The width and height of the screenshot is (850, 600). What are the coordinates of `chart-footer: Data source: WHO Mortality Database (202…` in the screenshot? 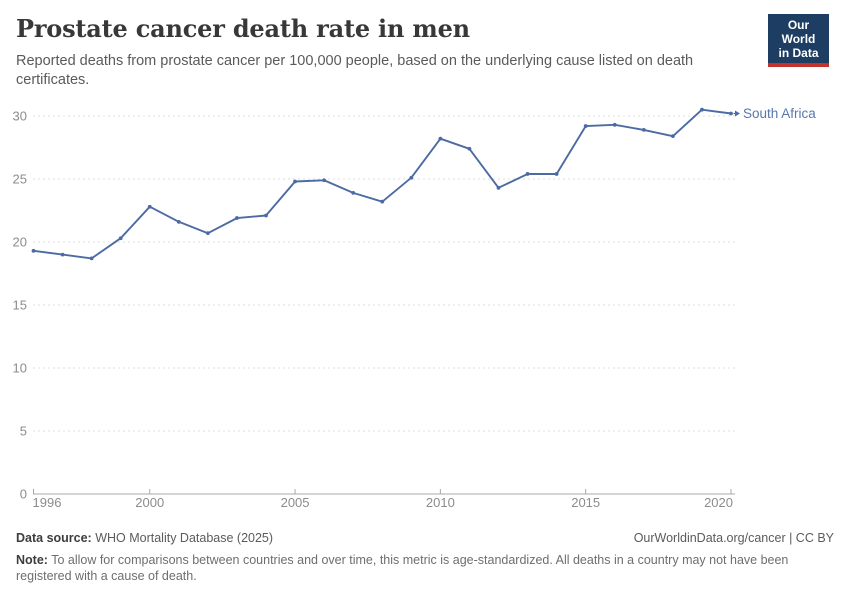 It's located at (425, 557).